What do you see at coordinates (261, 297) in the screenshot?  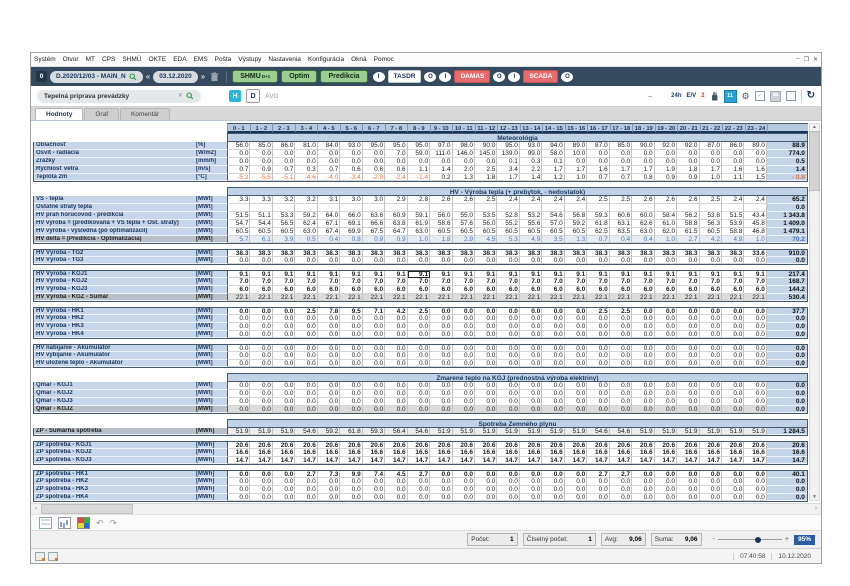 I see `table-cell: 22.1` at bounding box center [261, 297].